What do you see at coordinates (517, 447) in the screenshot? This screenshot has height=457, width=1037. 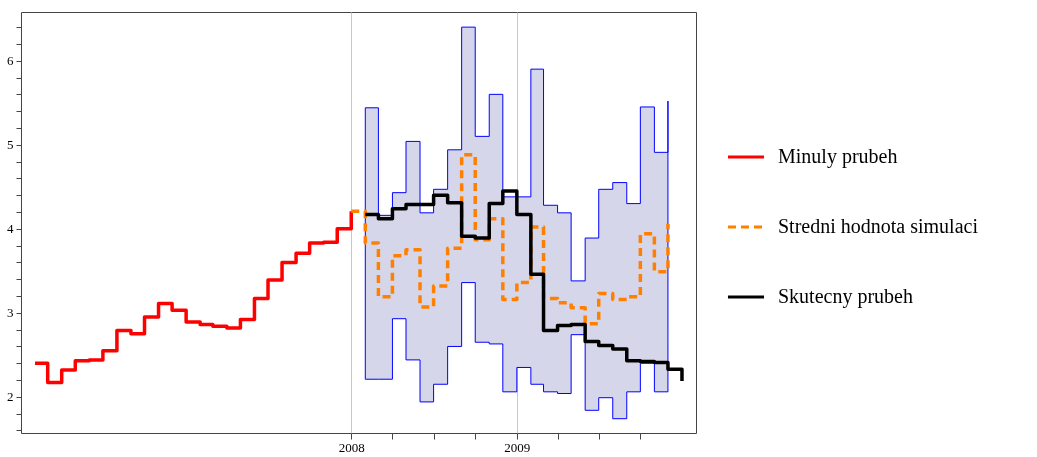 I see `x-tick-label: 2009` at bounding box center [517, 447].